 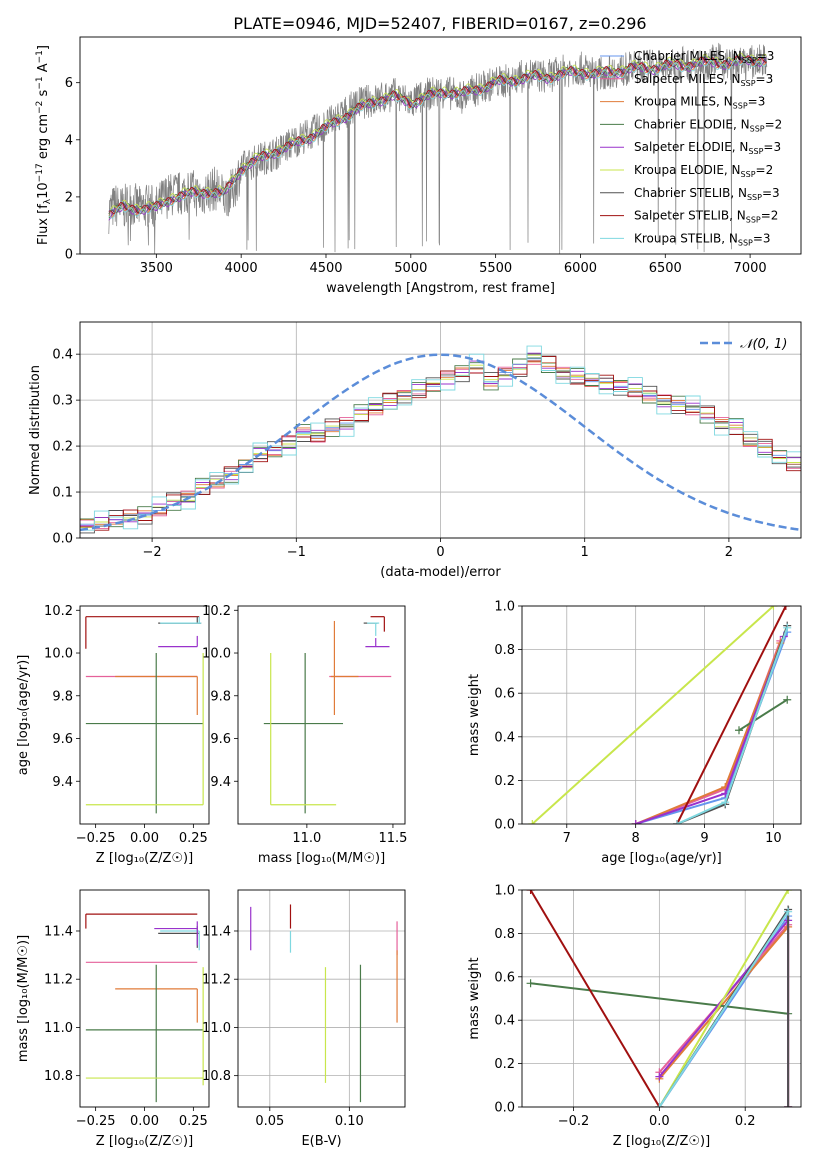 What do you see at coordinates (665, 268) in the screenshot?
I see `x-tick-label: 6500` at bounding box center [665, 268].